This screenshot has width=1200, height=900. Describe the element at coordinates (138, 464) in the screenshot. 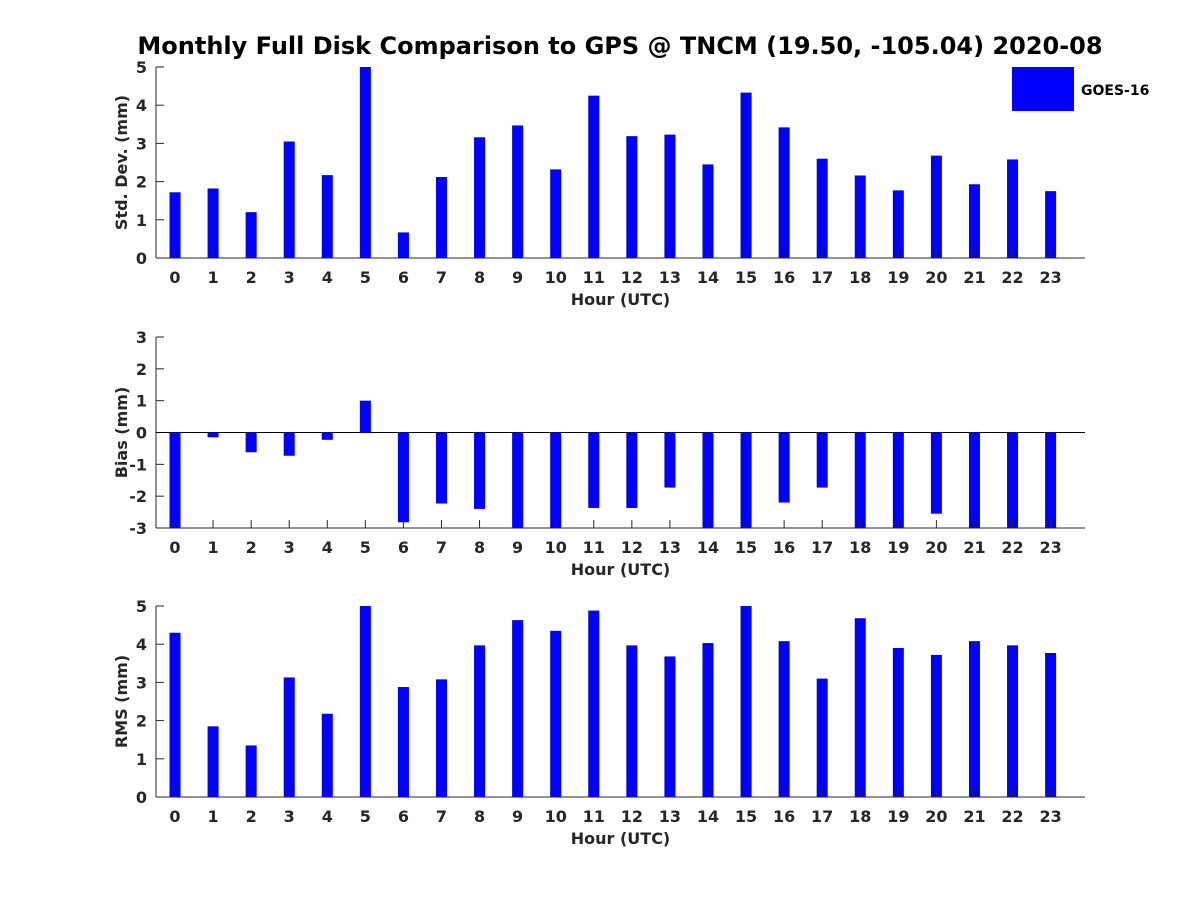

I see `y-tick-label: -1` at that location.